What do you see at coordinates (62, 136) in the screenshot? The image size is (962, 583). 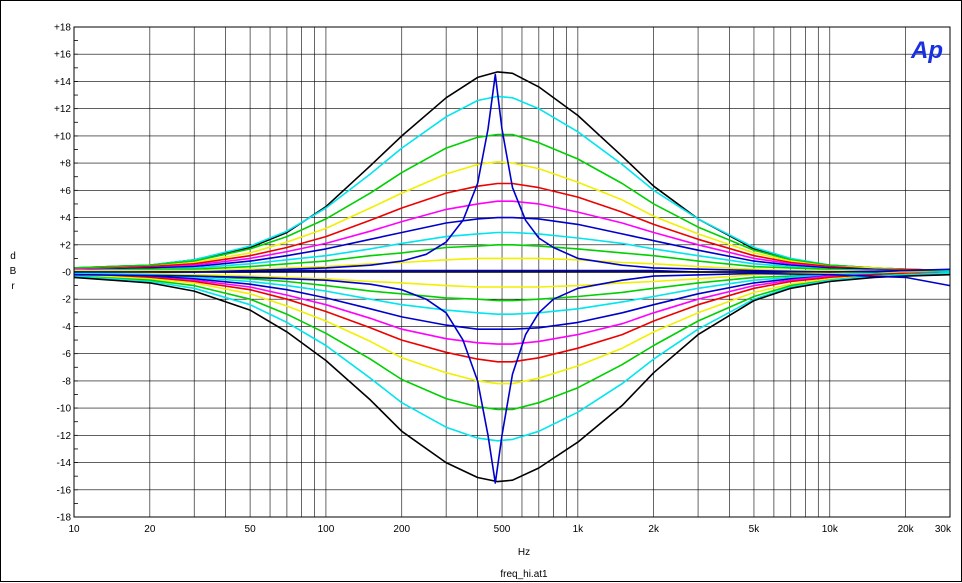 I see `y-tick-label: +10` at bounding box center [62, 136].